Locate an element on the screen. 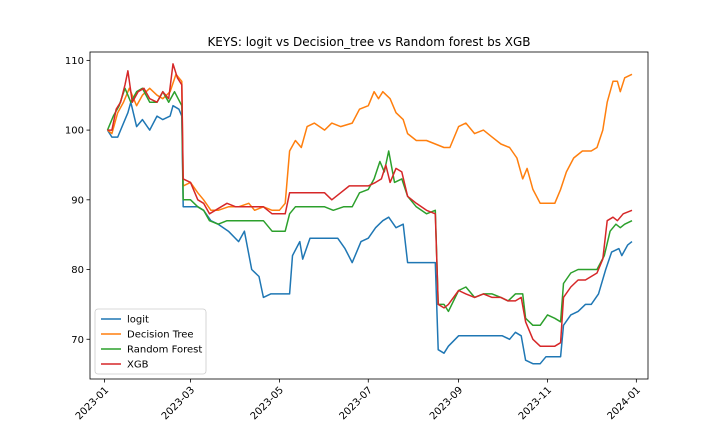  legend-box is located at coordinates (150, 341).